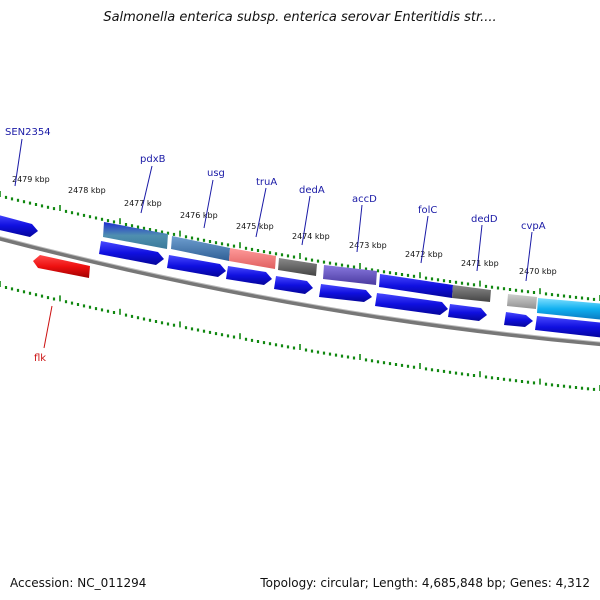 Image resolution: width=600 pixels, height=600 pixels. I want to click on gene-label-truA: truA, so click(266, 182).